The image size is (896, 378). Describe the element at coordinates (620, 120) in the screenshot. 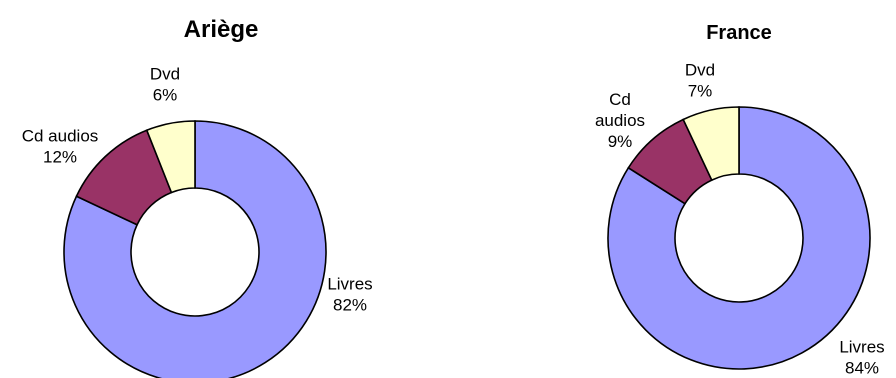

I see `data-label-cd-audios: Cd audios 9%` at that location.